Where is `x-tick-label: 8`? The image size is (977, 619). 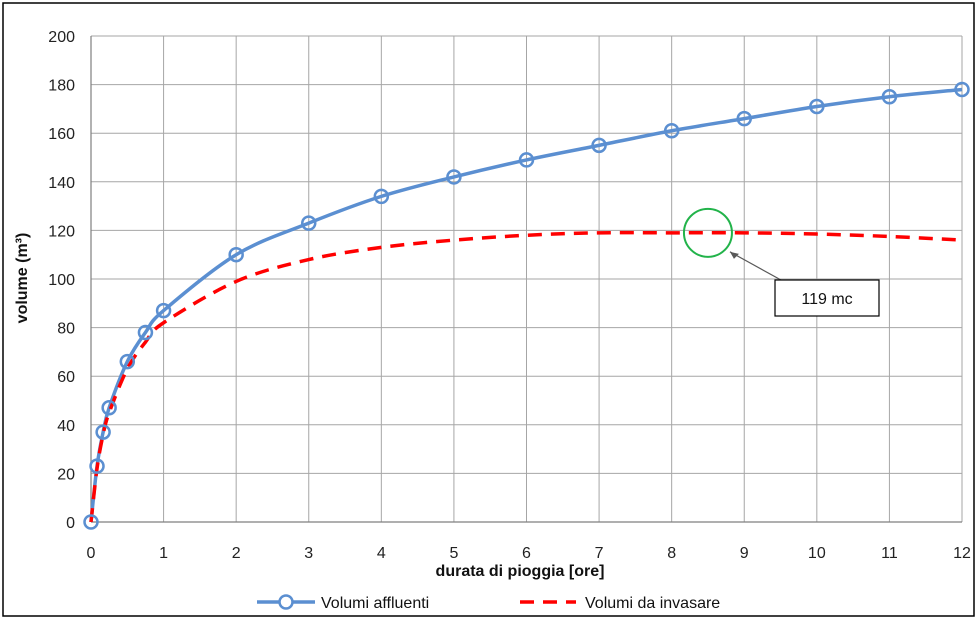 x-tick-label: 8 is located at coordinates (671, 553).